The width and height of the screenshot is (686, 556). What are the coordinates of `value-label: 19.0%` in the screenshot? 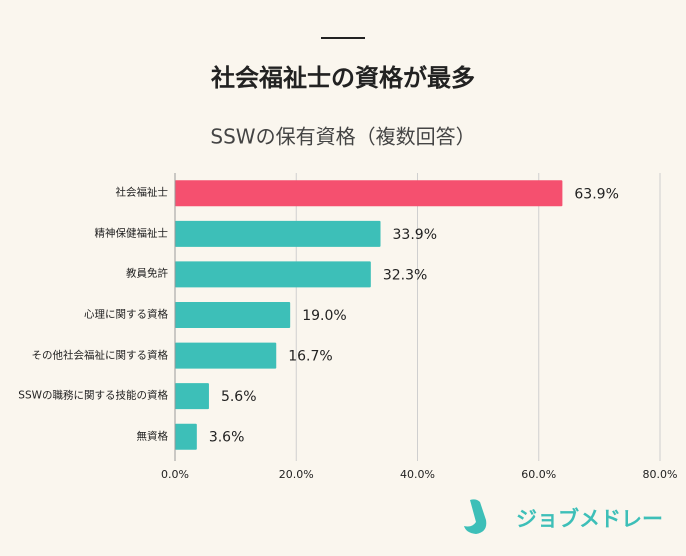 It's located at (324, 316).